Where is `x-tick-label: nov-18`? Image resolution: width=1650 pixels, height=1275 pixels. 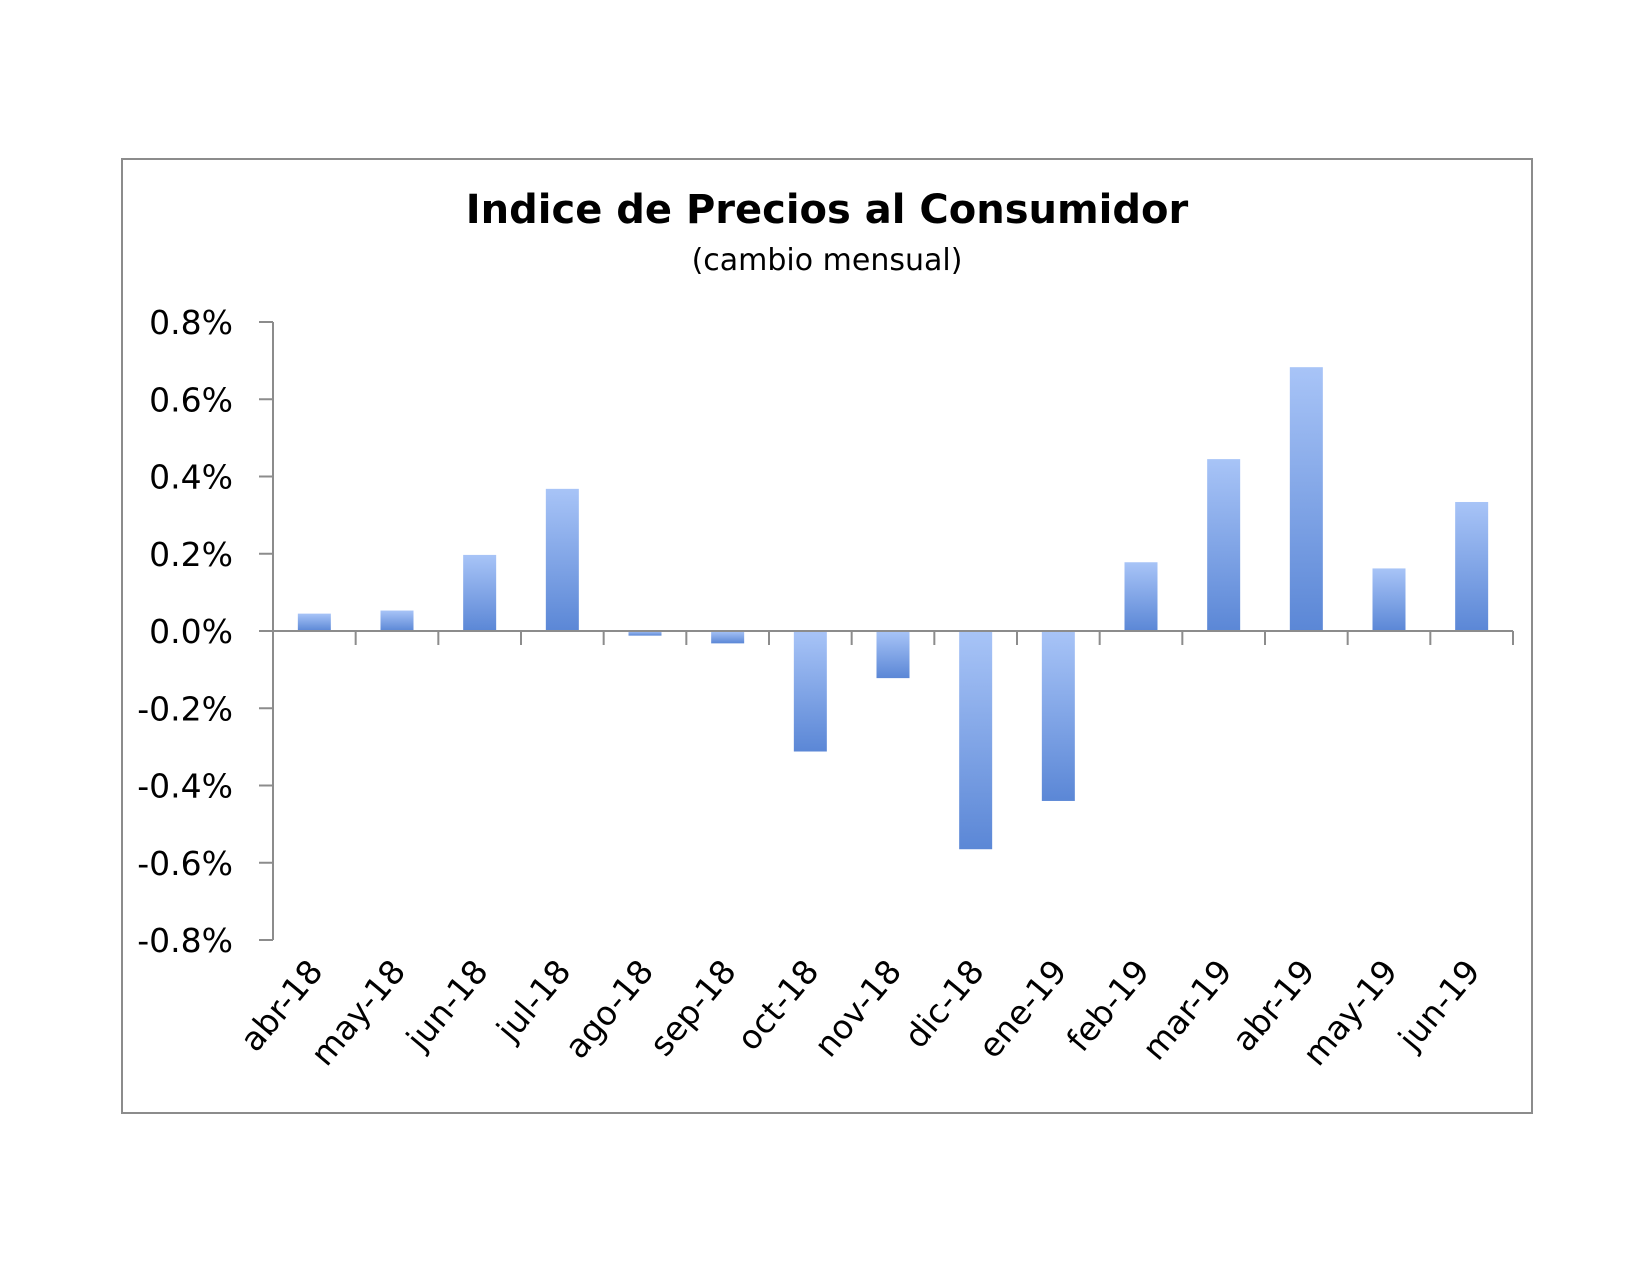 x-tick-label: nov-18 is located at coordinates (857, 1008).